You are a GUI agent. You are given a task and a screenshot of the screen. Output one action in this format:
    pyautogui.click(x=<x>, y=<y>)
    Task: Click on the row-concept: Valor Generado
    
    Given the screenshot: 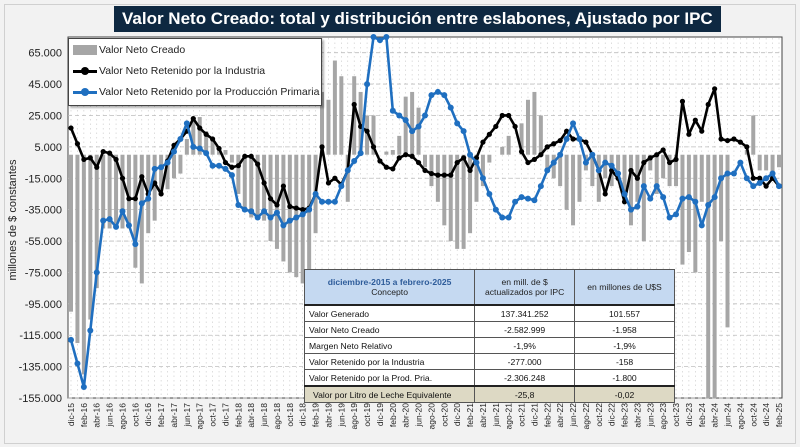 What is the action you would take?
    pyautogui.click(x=389, y=313)
    